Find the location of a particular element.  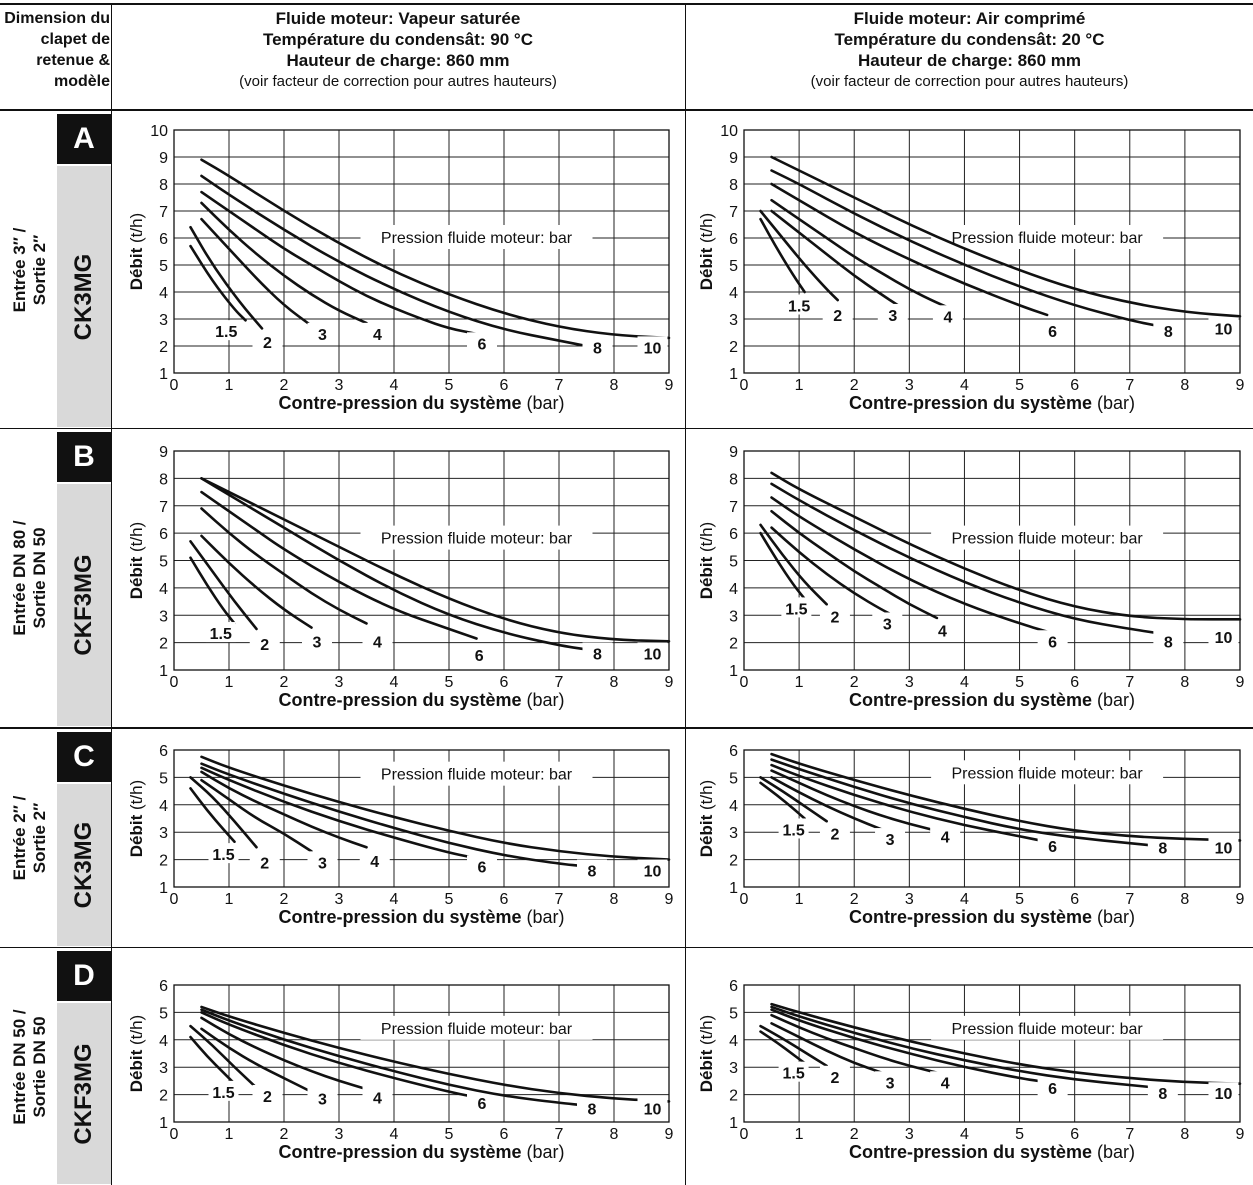

y-axis-label-unit: (t/h) is located at coordinates (706, 539).